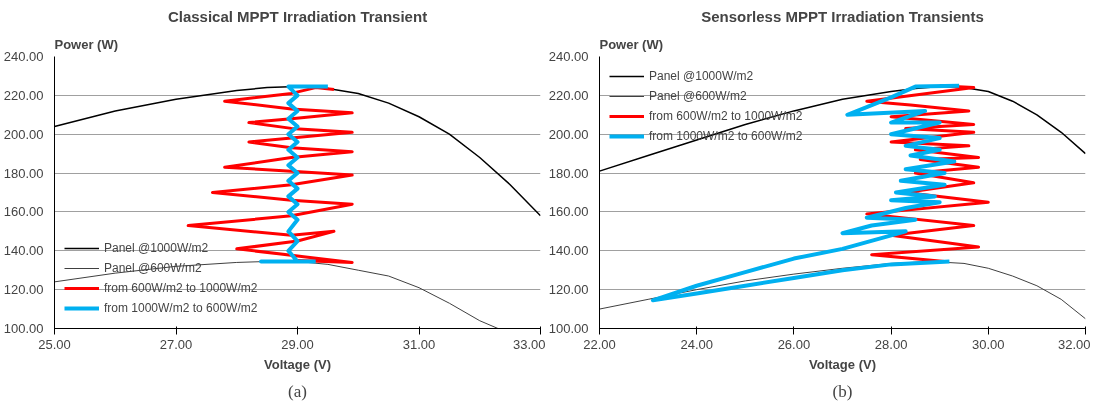  Describe the element at coordinates (297, 391) in the screenshot. I see `text: (a)` at that location.